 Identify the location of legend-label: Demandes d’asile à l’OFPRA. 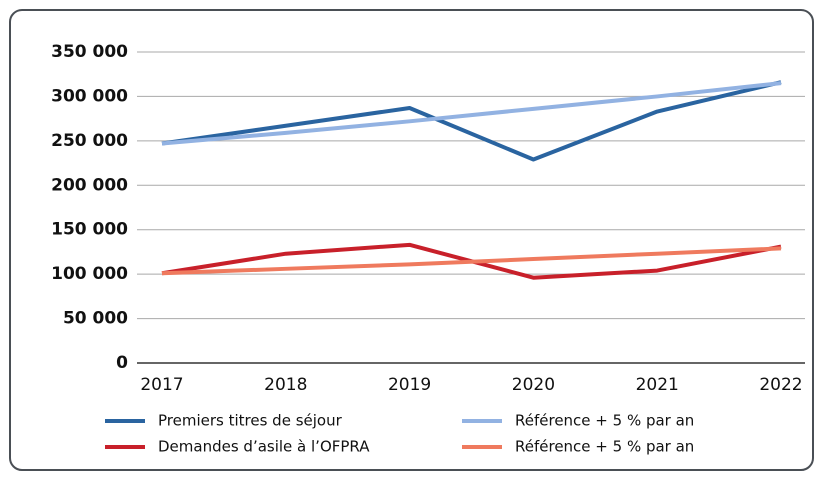
(264, 447).